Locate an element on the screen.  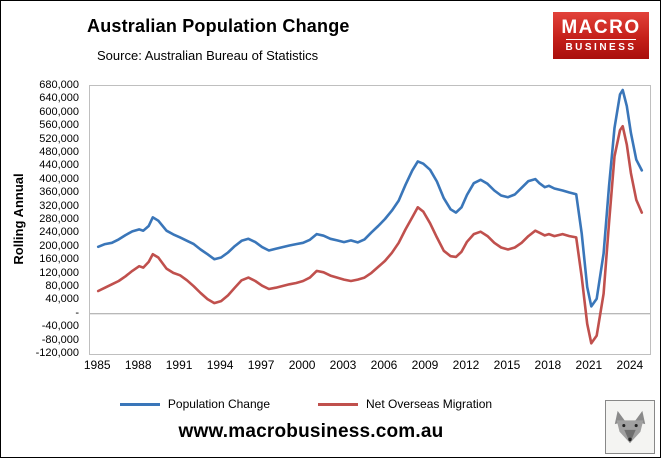
x-axis-tick-label: 2018 is located at coordinates (548, 365).